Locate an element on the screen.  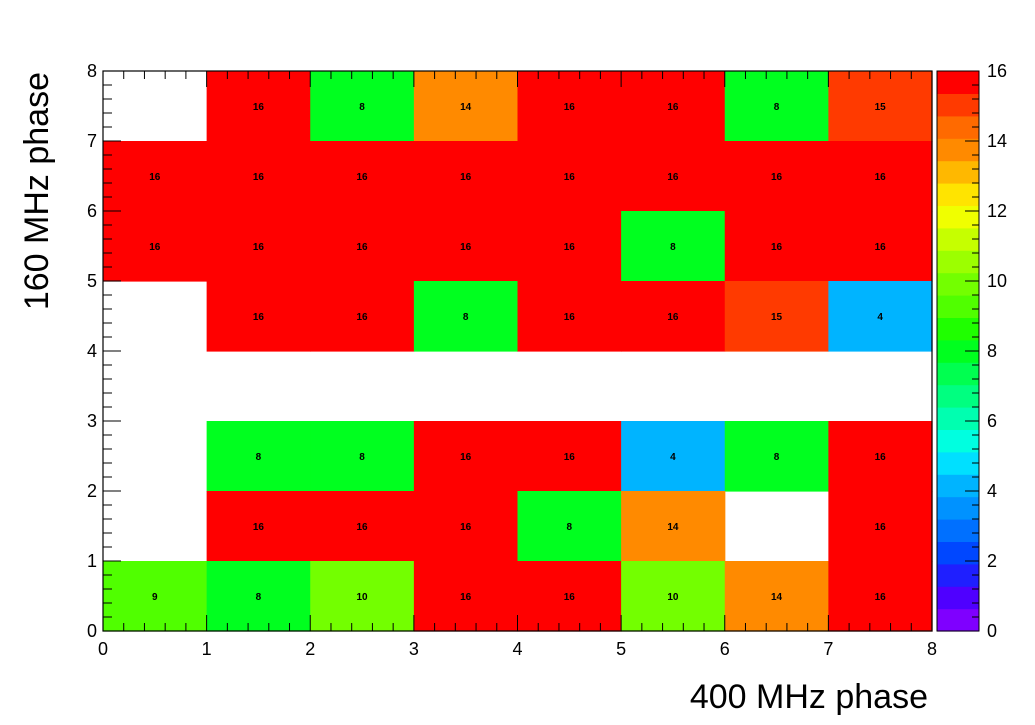
y-tick-label: 7 is located at coordinates (92, 141).